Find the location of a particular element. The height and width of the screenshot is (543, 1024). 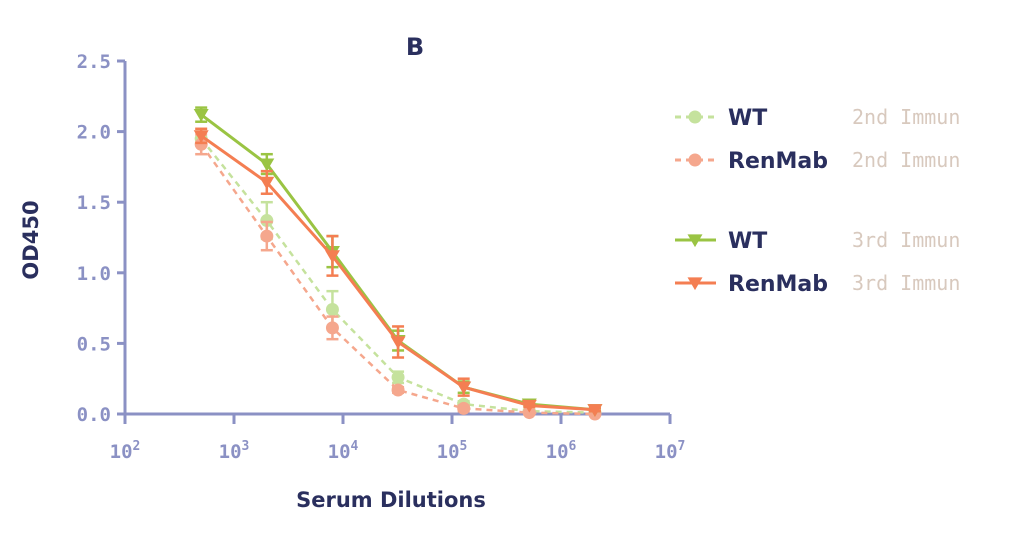

y-tick-label: 2.5 is located at coordinates (94, 62).